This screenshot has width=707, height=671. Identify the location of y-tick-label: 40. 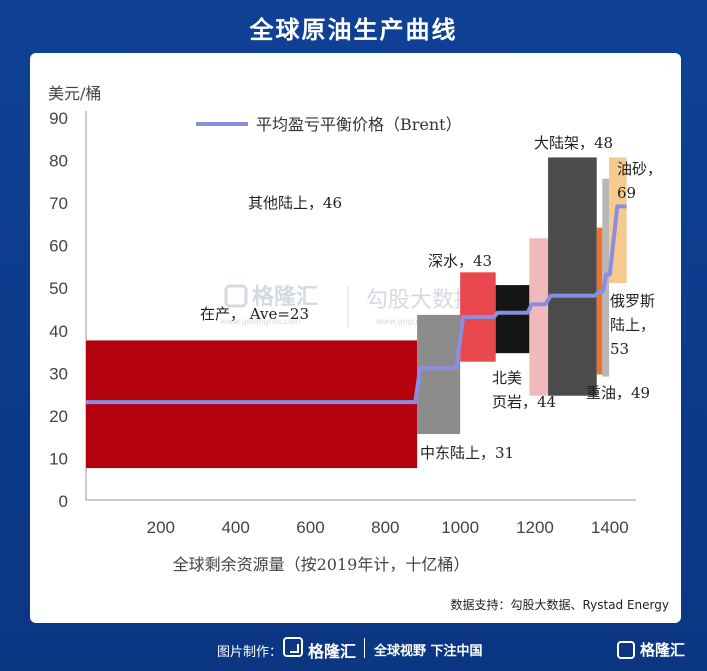
(58, 331).